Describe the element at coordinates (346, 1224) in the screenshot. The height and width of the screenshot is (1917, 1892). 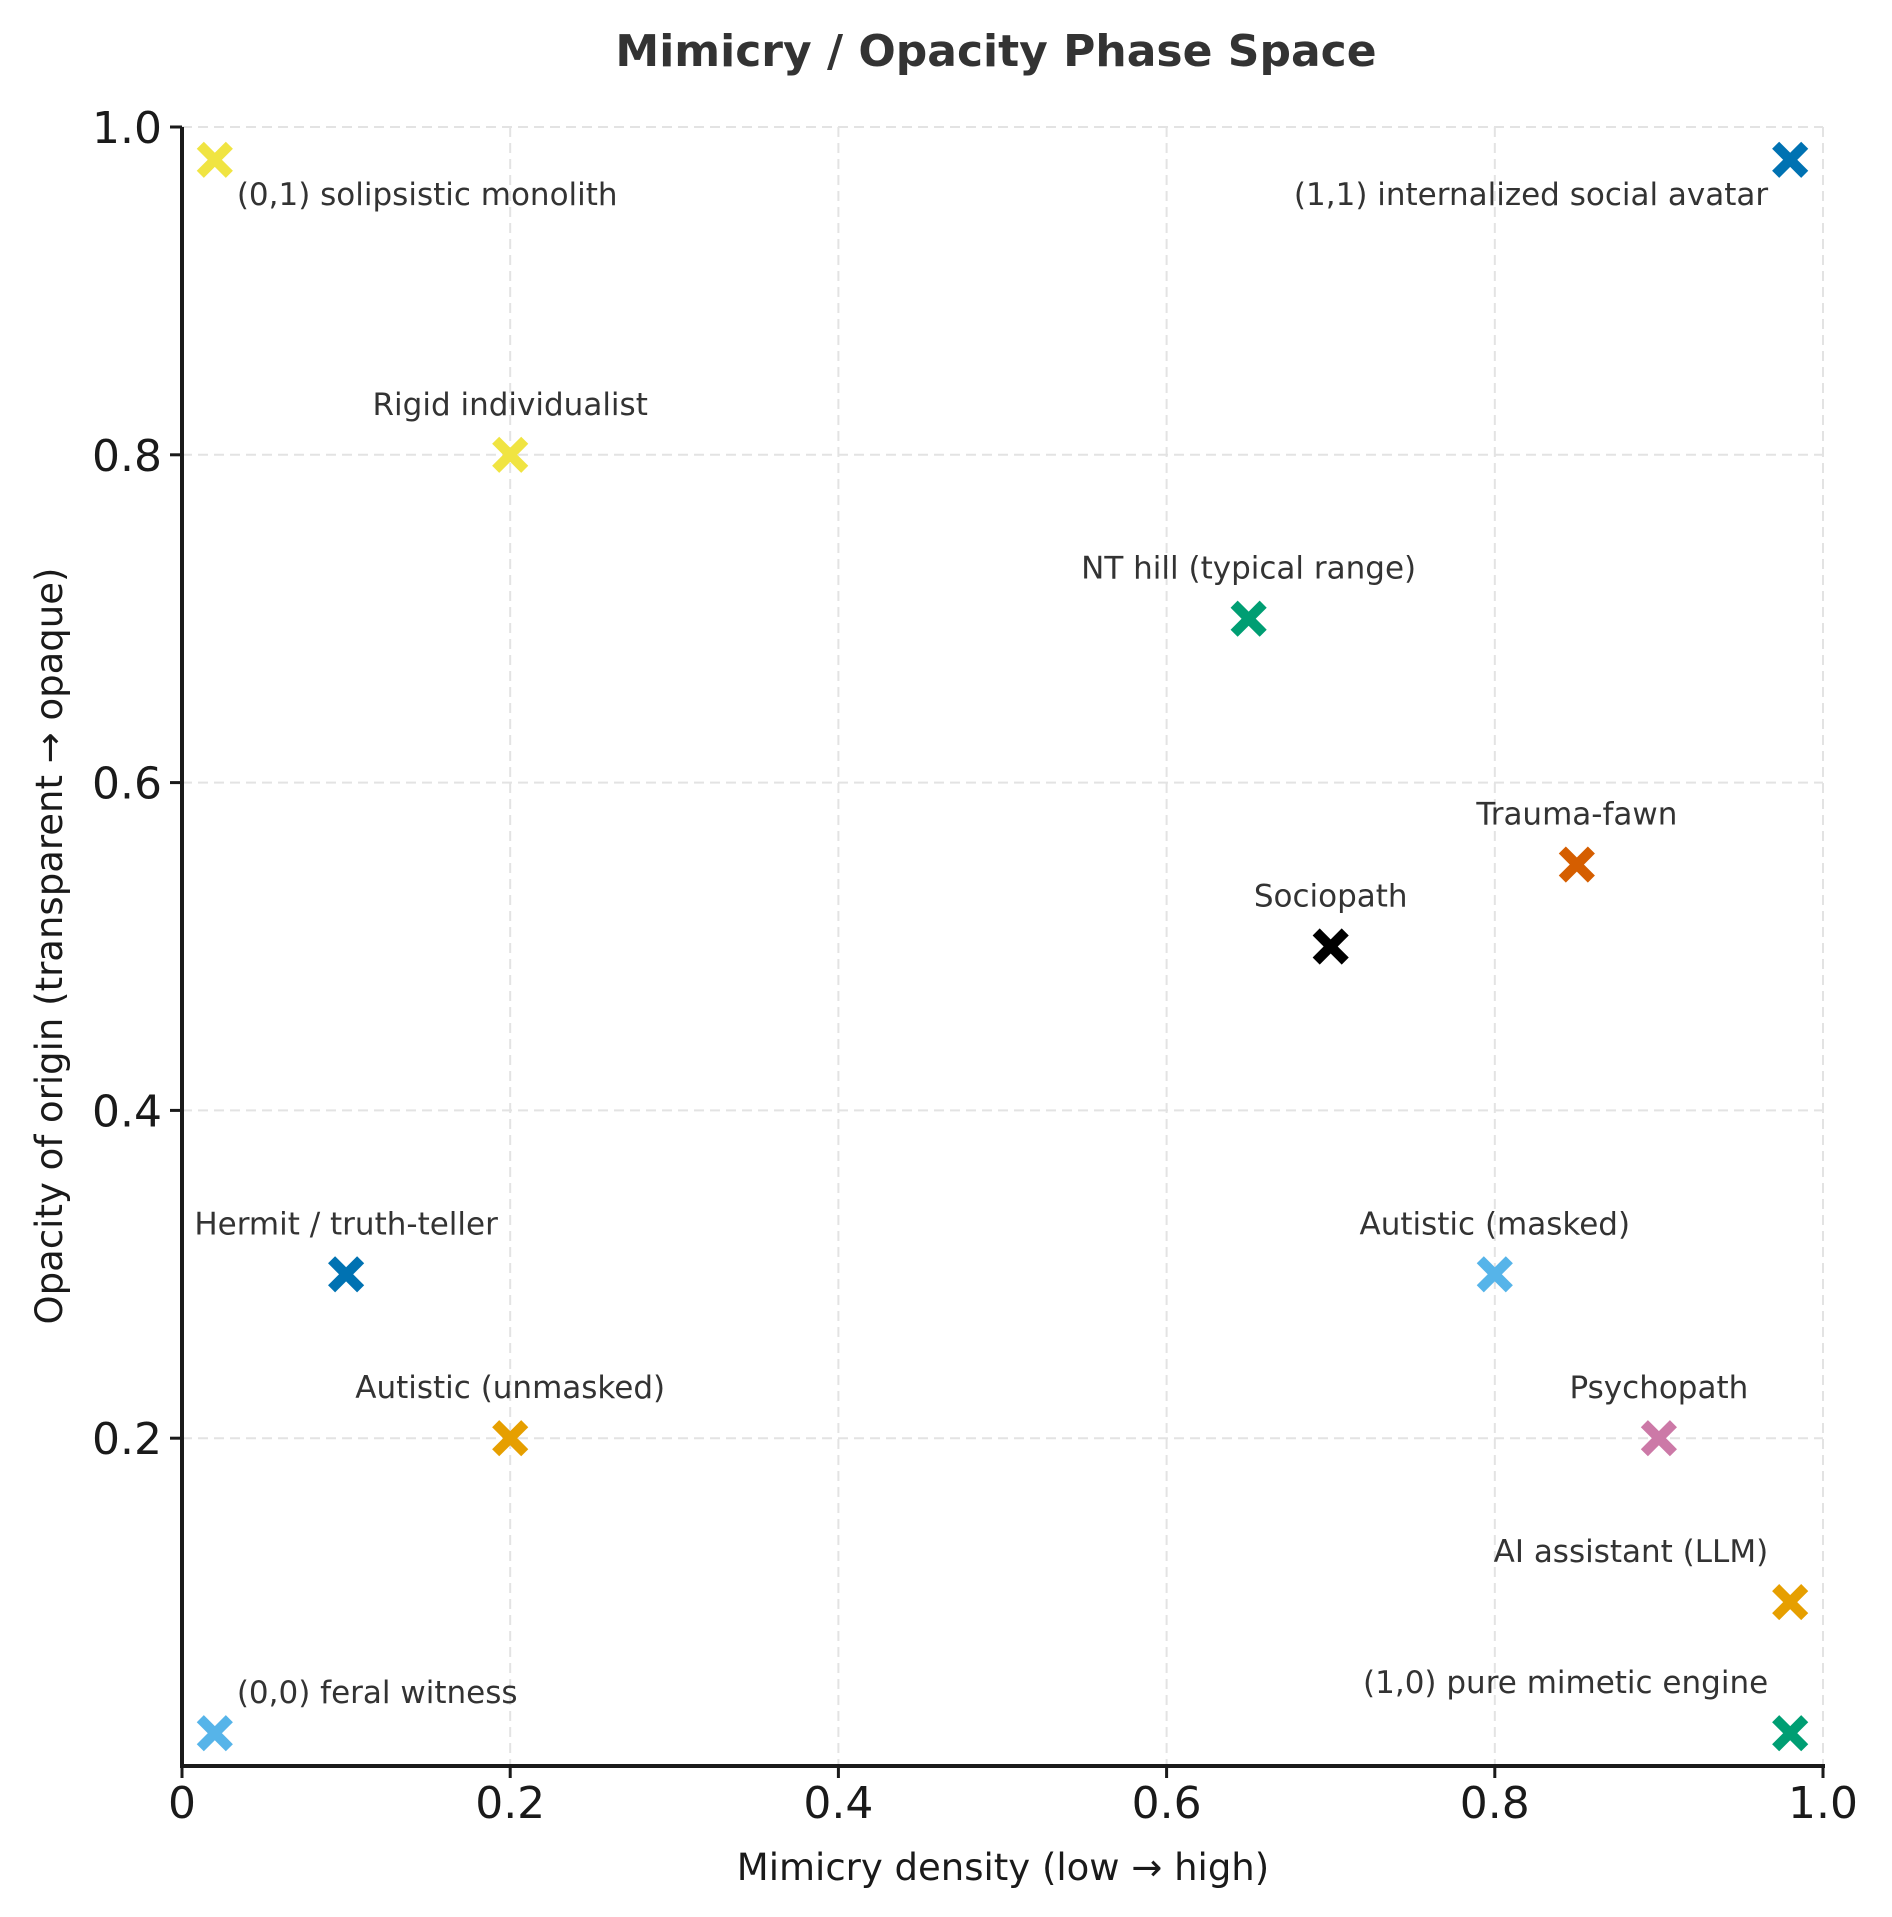
I see `point-label: Hermit / truth-teller` at that location.